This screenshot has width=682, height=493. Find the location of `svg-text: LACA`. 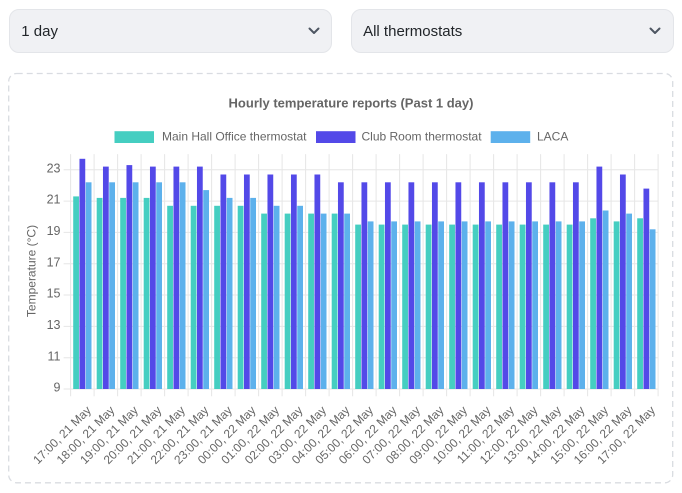

svg-text: LACA is located at coordinates (552, 137).